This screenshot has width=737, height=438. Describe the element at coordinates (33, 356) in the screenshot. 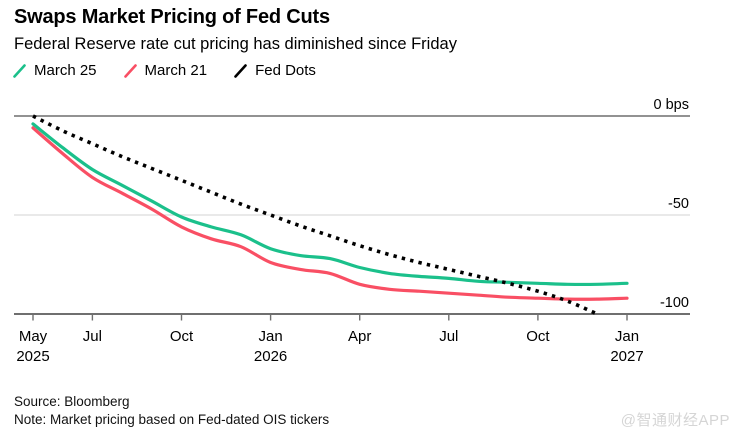

I see `x-year-label: 2025` at that location.